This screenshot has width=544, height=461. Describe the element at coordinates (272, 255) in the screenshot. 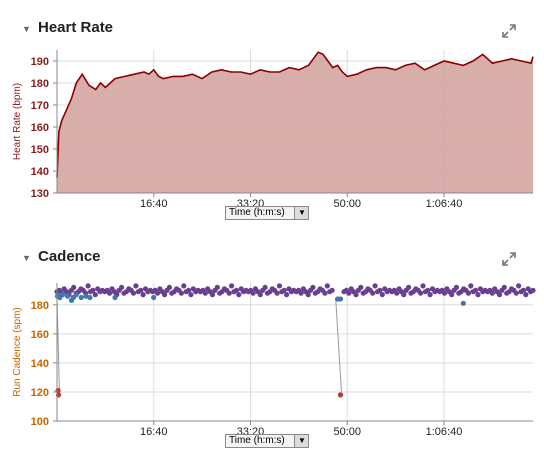

I see `cadence-header: ▼ Cadence` at that location.